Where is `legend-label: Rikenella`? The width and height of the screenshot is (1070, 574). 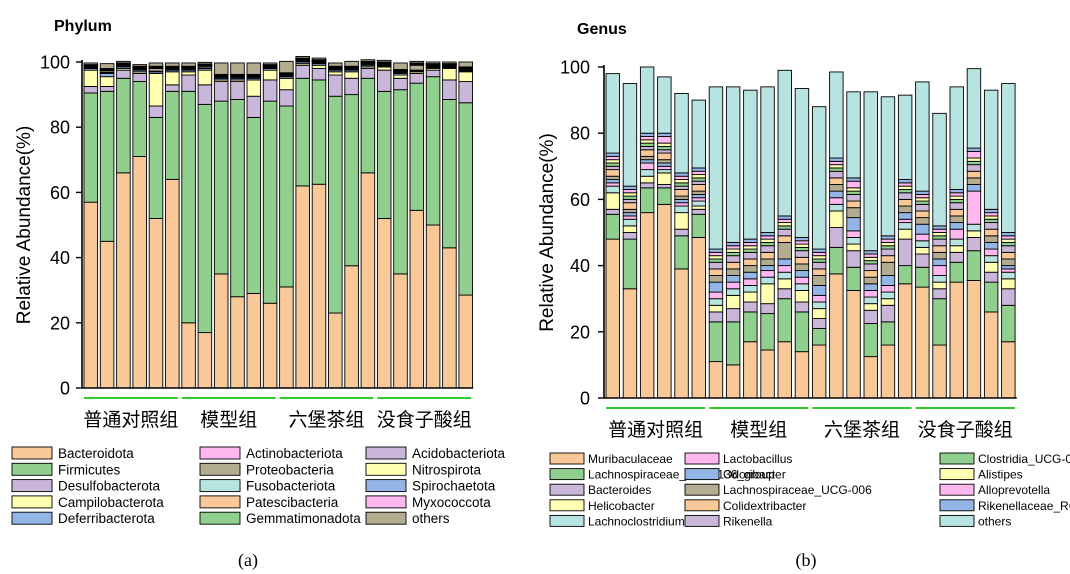 legend-label: Rikenella is located at coordinates (748, 521).